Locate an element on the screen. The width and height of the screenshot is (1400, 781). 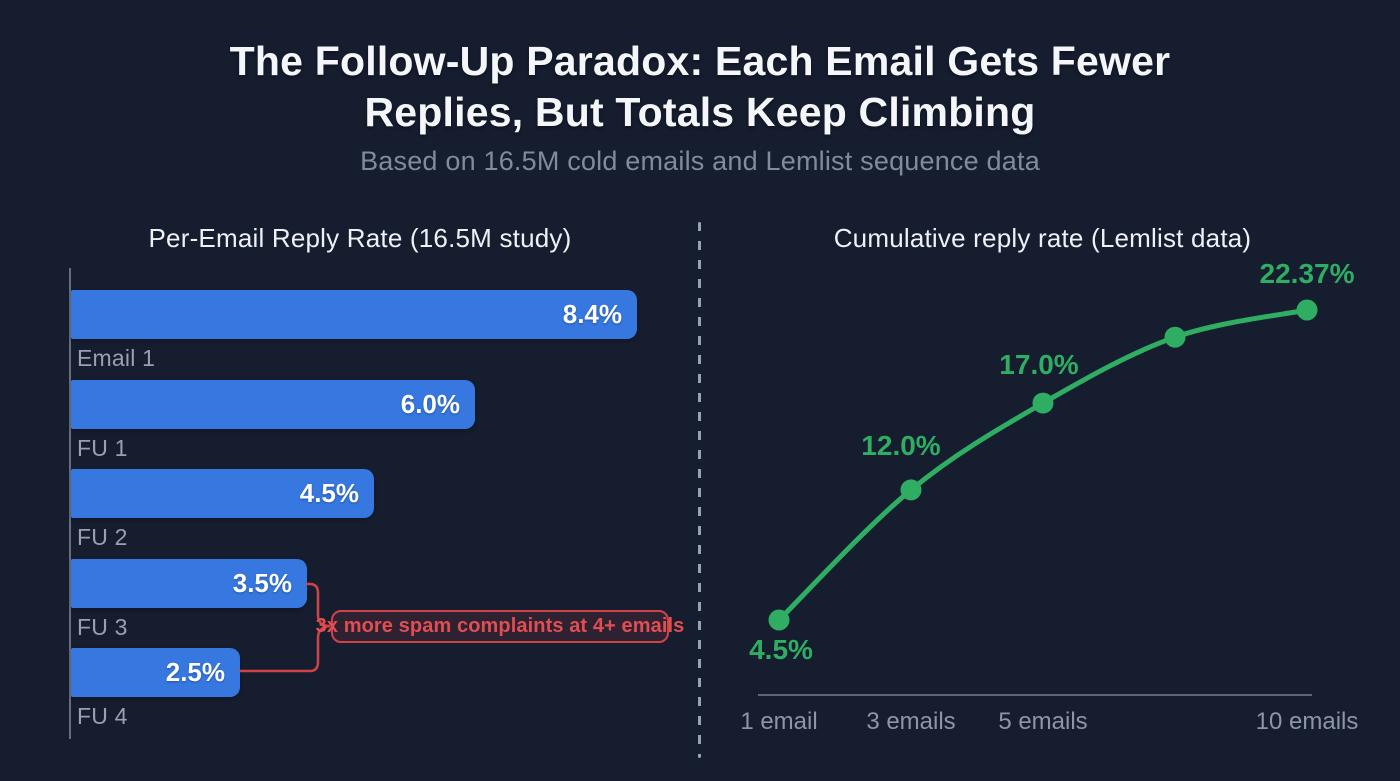
annotation-text: 3x more spam complaints at 4+ emails is located at coordinates (500, 626).